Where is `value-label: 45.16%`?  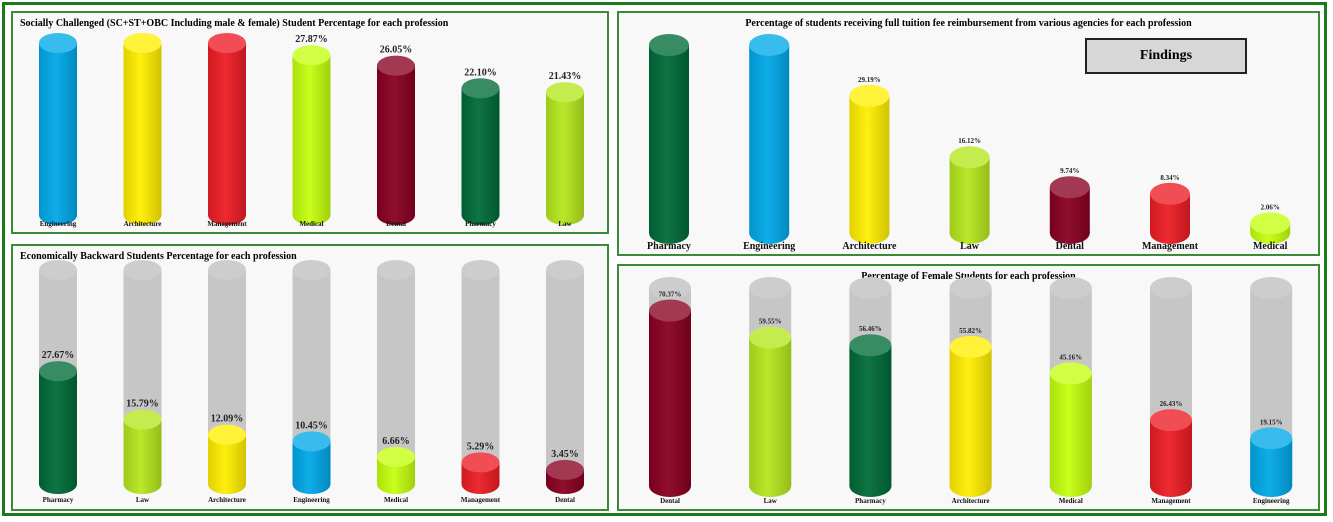
value-label: 45.16% is located at coordinates (1070, 357).